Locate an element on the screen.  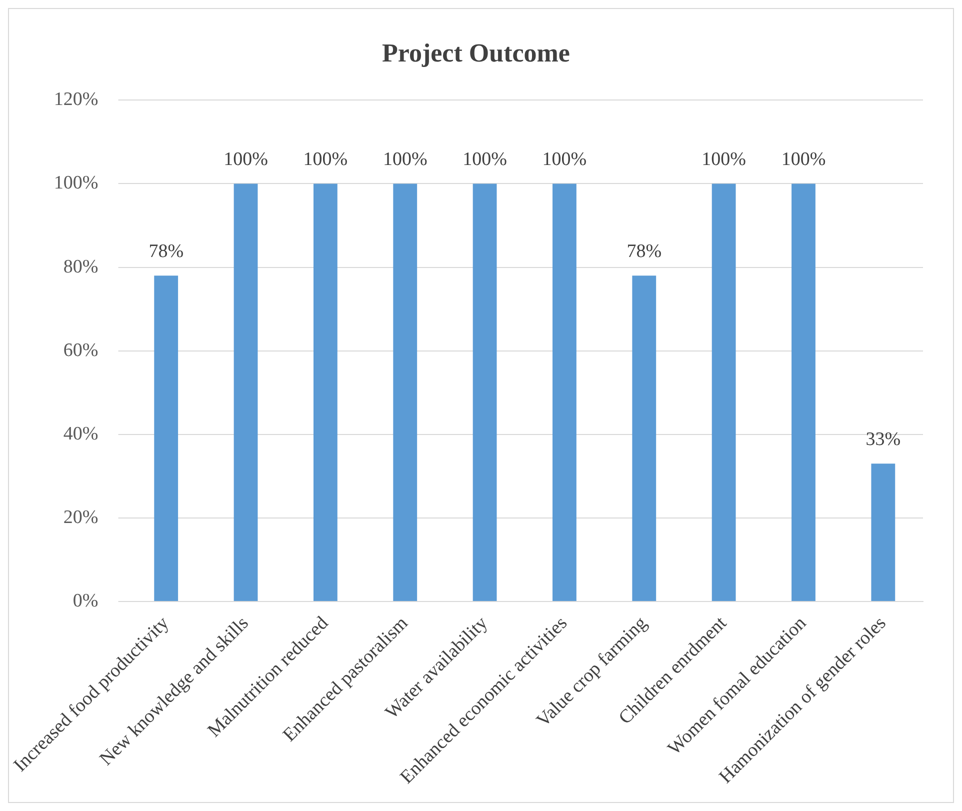
y-tick-label: 20% is located at coordinates (80, 517).